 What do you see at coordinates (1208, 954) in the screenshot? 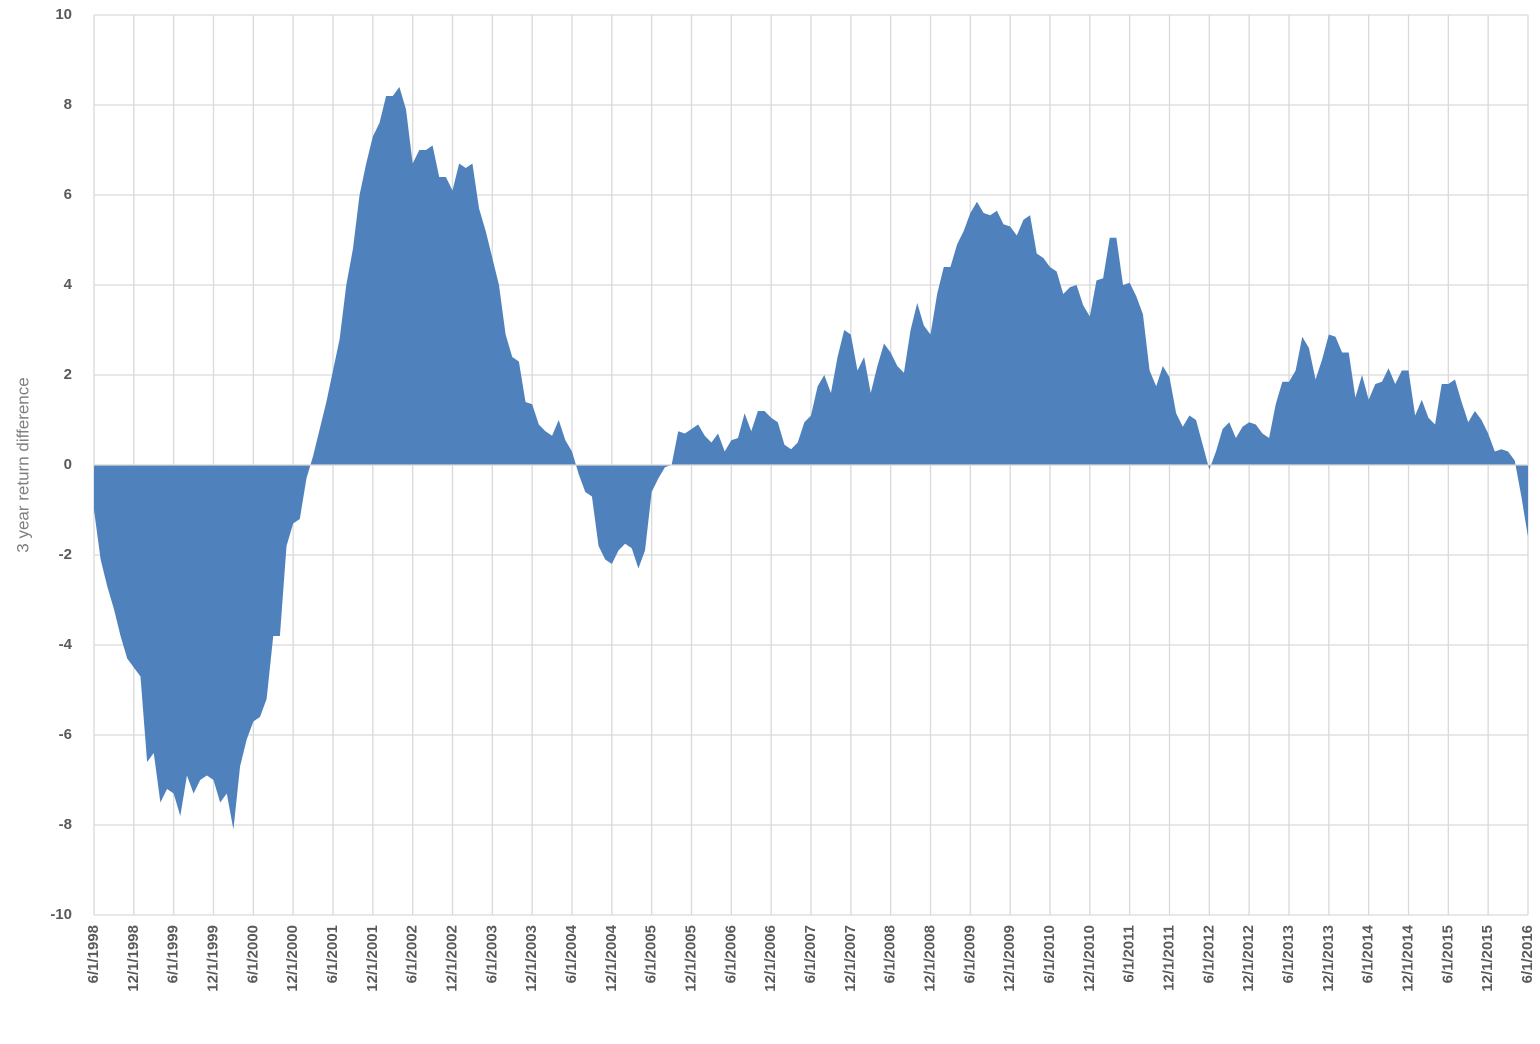
I see `x-tick-label: 6/1/2012` at bounding box center [1208, 954].